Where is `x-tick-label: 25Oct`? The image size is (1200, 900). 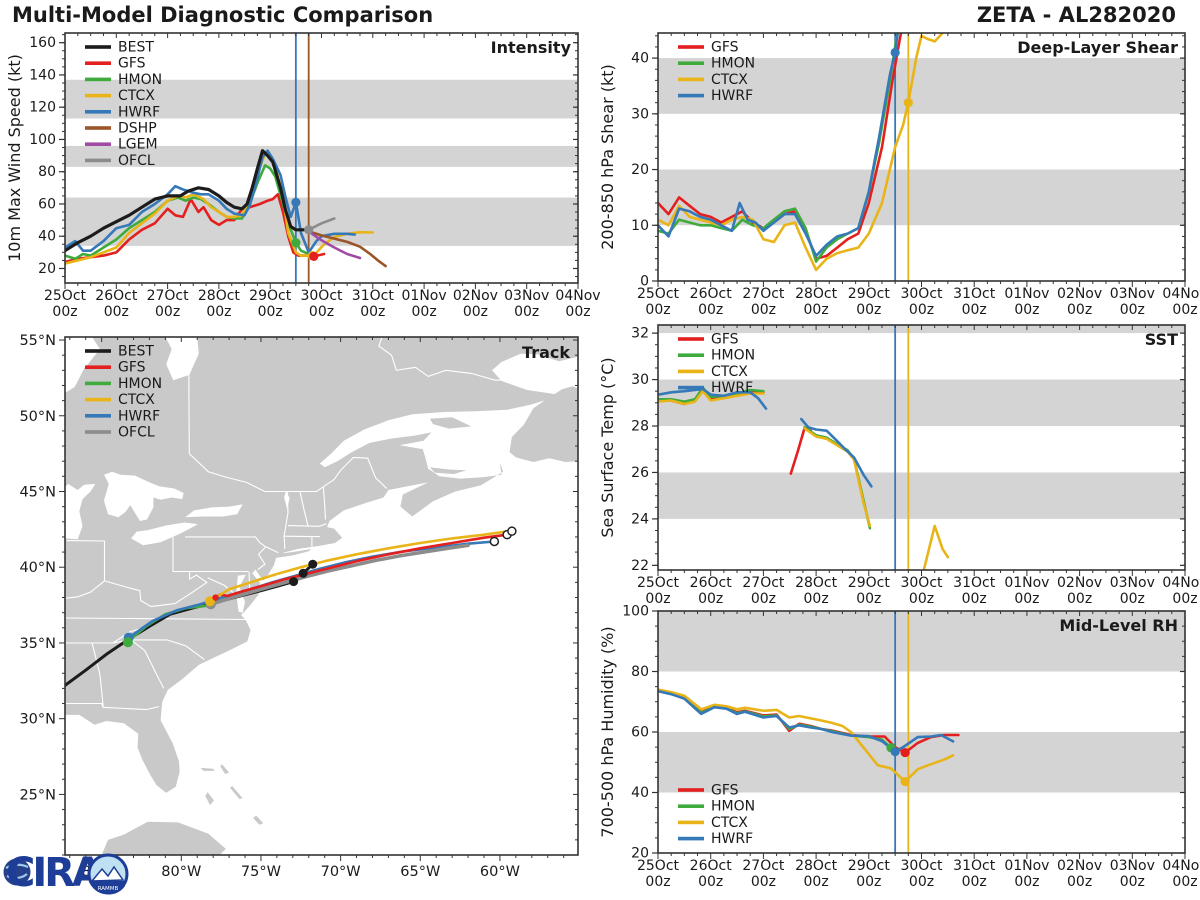
x-tick-label: 25Oct is located at coordinates (658, 866).